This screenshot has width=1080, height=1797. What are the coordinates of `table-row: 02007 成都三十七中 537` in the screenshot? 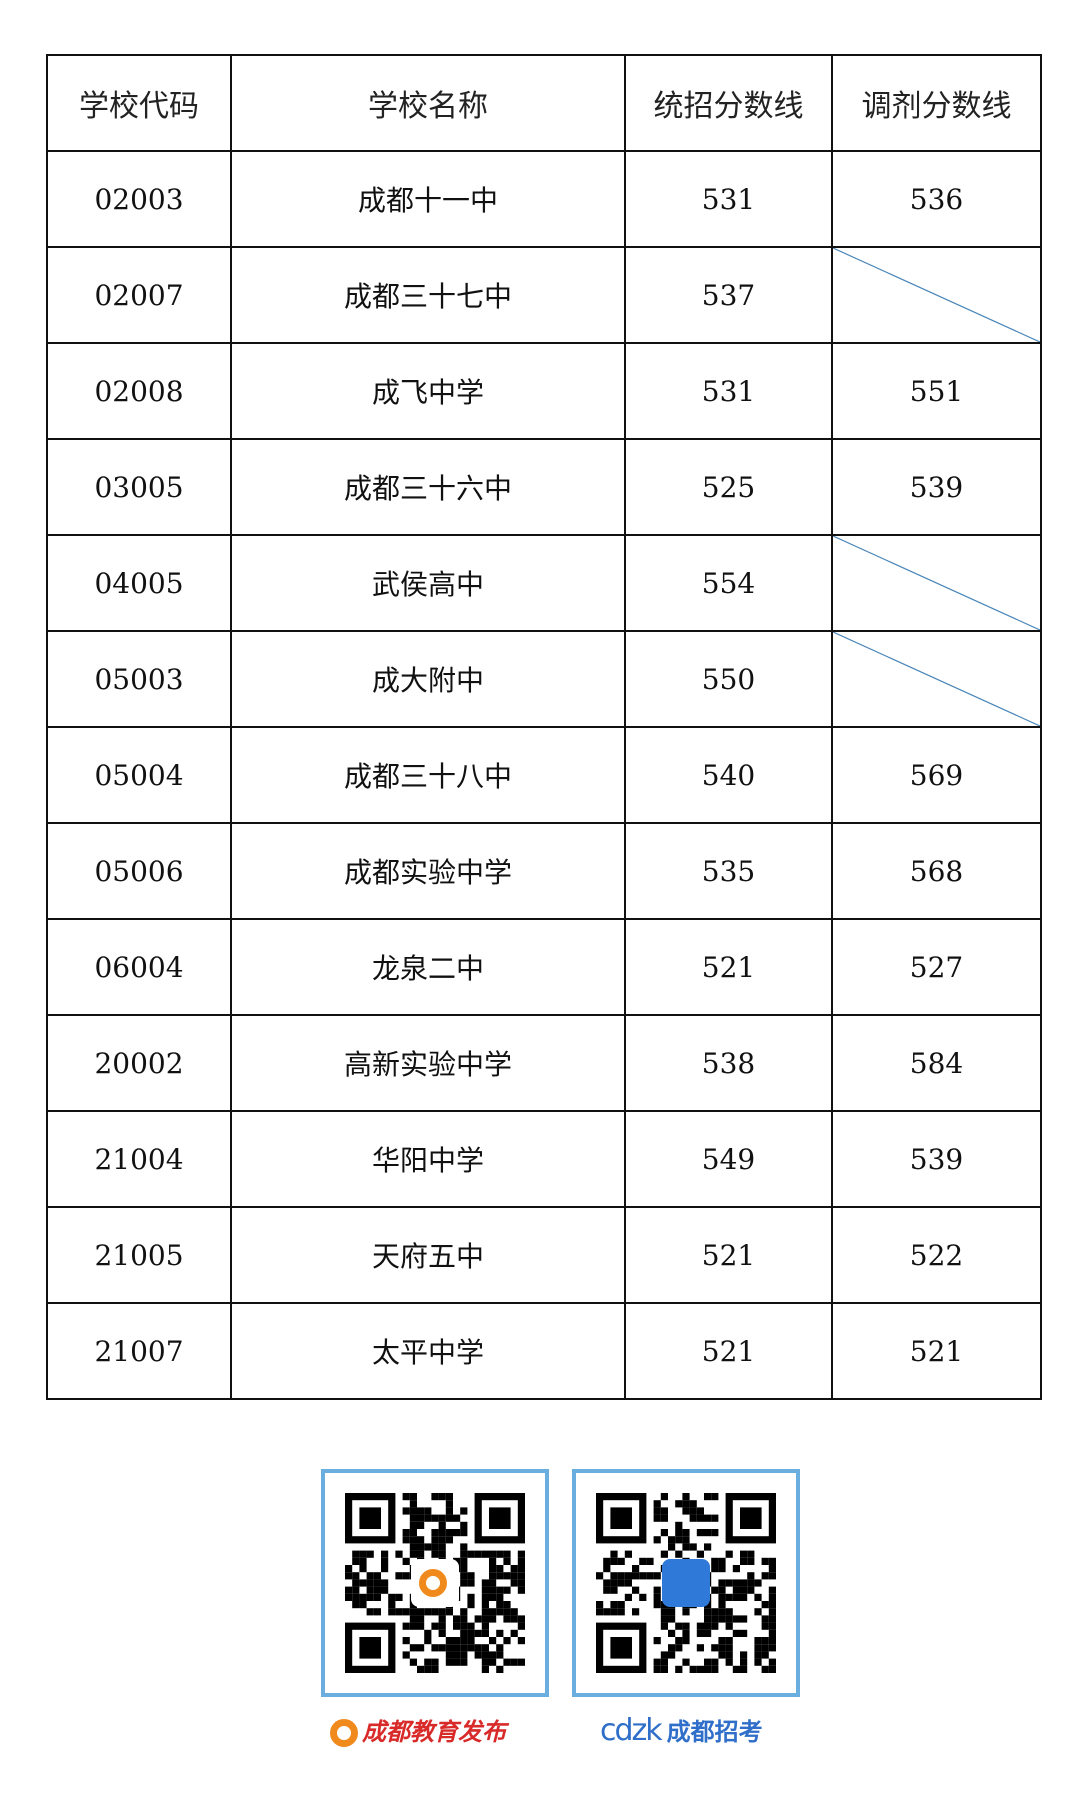 It's located at (544, 295).